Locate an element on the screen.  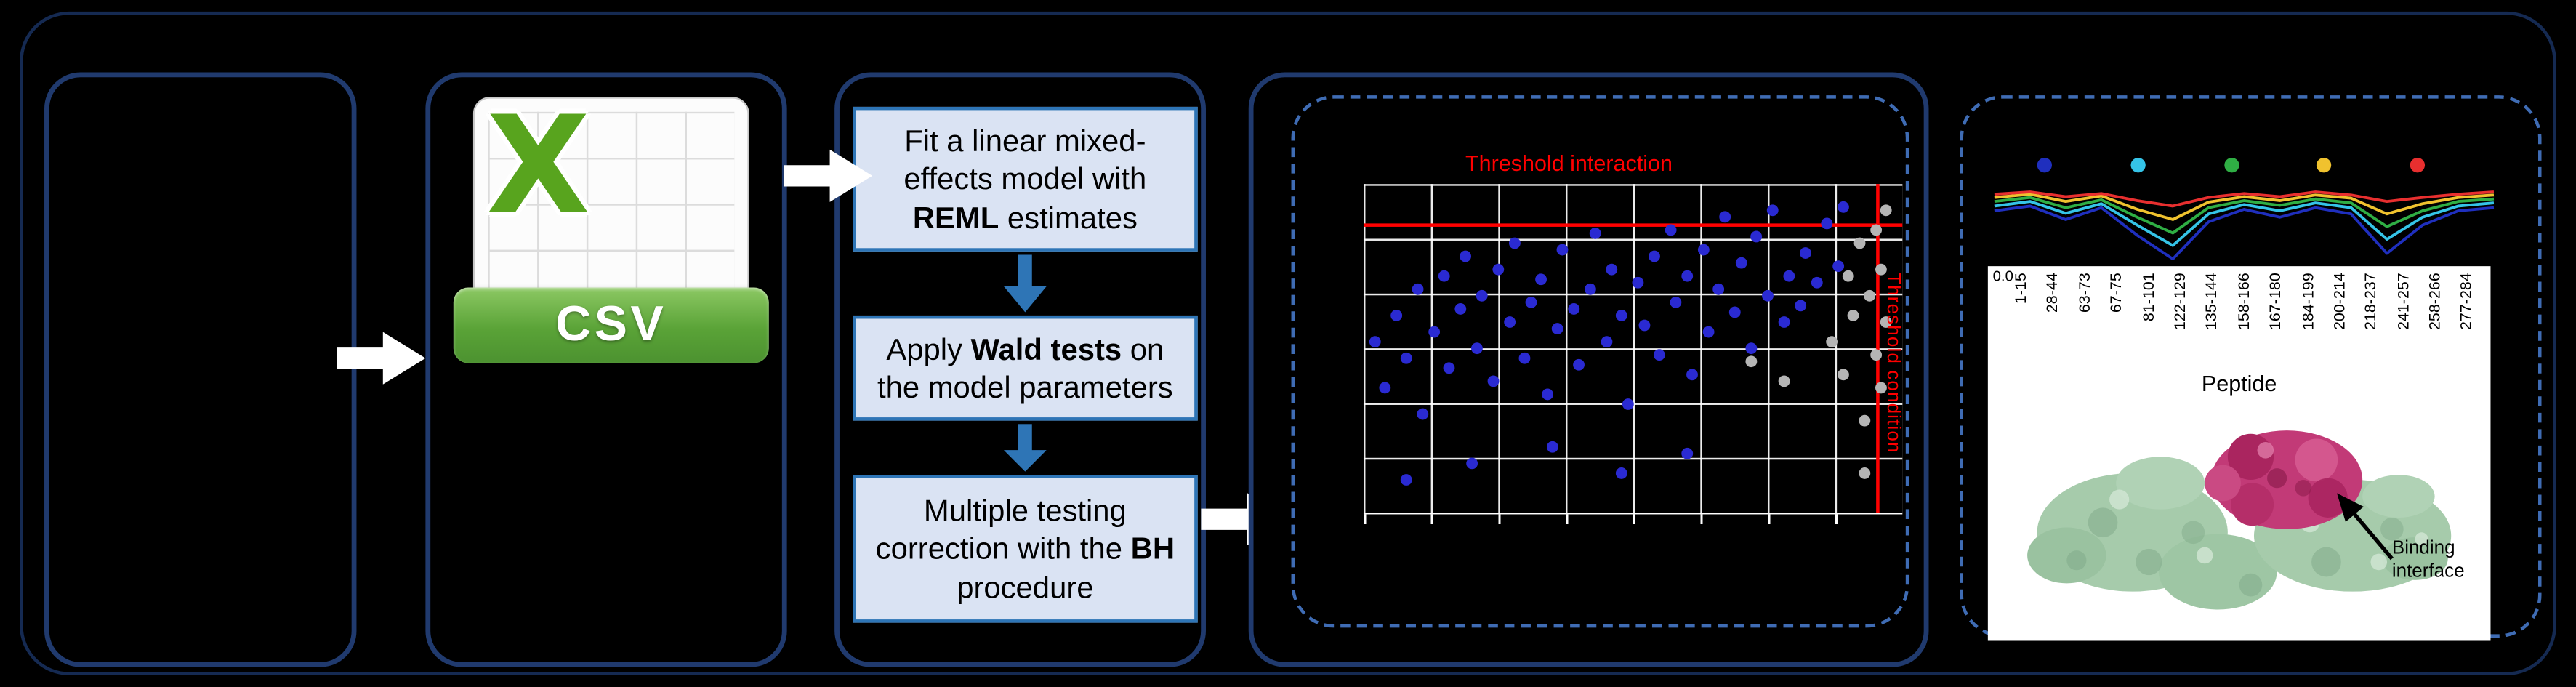
protein-structure is located at coordinates (2239, 520).